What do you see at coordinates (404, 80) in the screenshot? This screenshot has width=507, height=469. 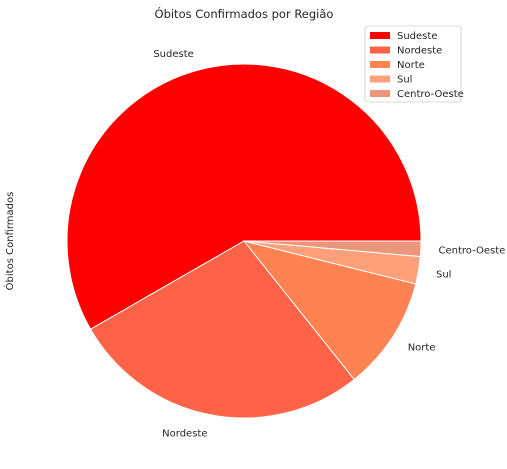 I see `legend-label-sul: Sul` at bounding box center [404, 80].